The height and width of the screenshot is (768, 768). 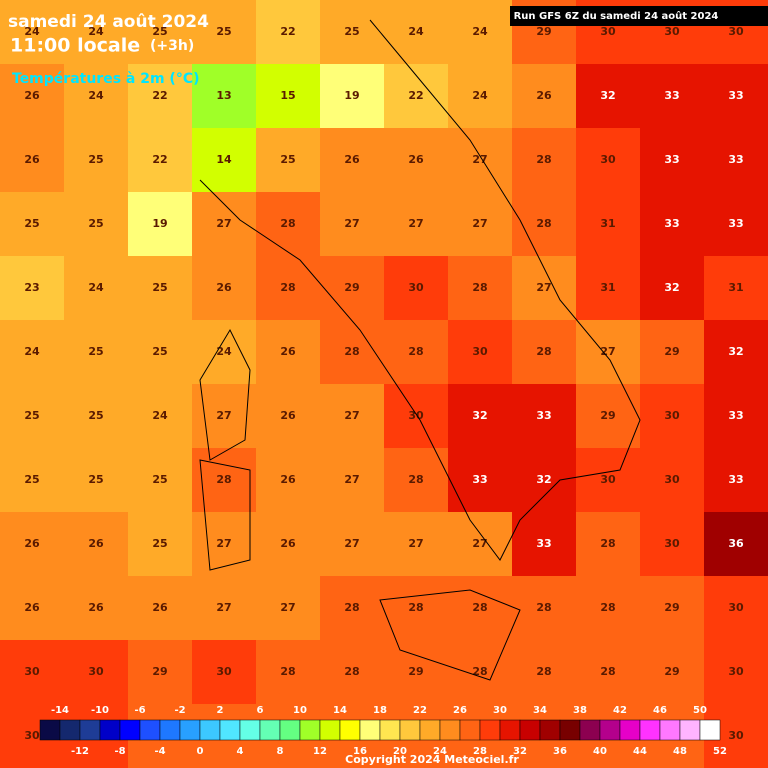 What do you see at coordinates (440, 751) in the screenshot?
I see `legend-label: 24` at bounding box center [440, 751].